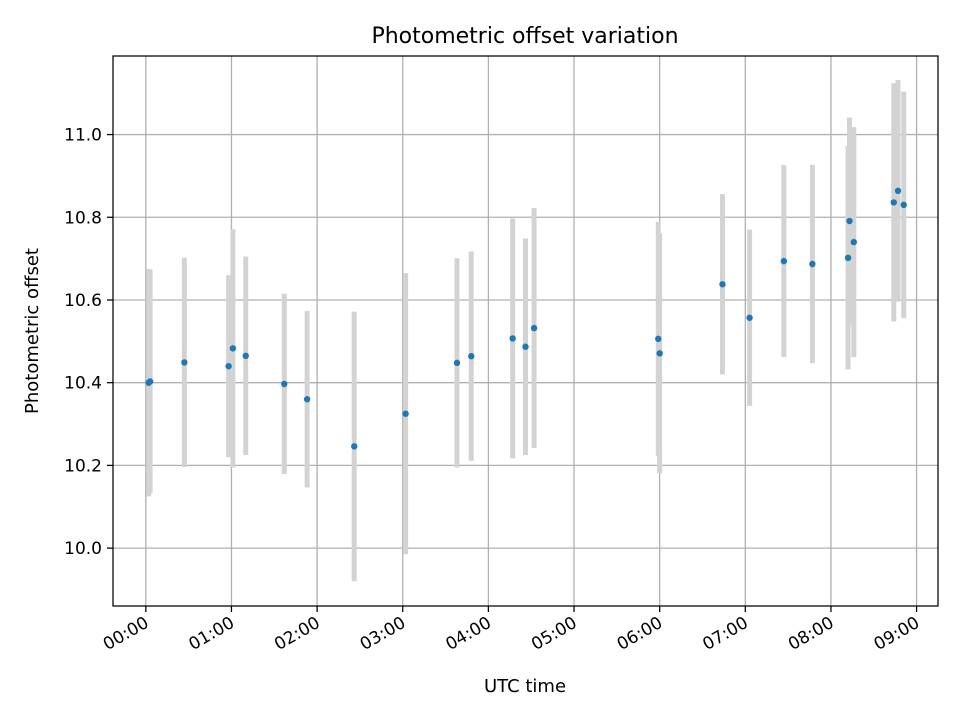 This screenshot has width=960, height=724. I want to click on y-axis-label: Photometric offset, so click(32, 331).